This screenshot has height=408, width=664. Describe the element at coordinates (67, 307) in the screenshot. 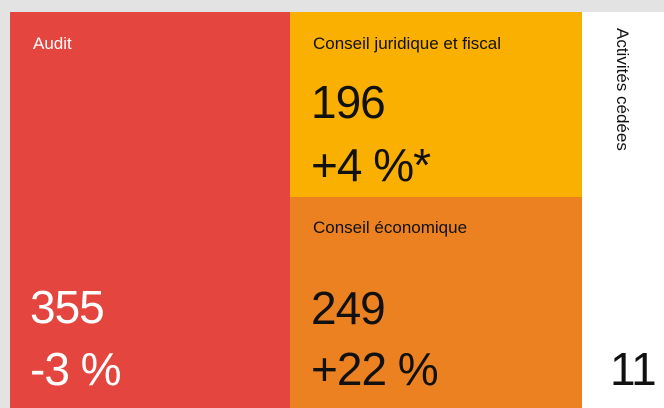

I see `block-value: 355` at that location.